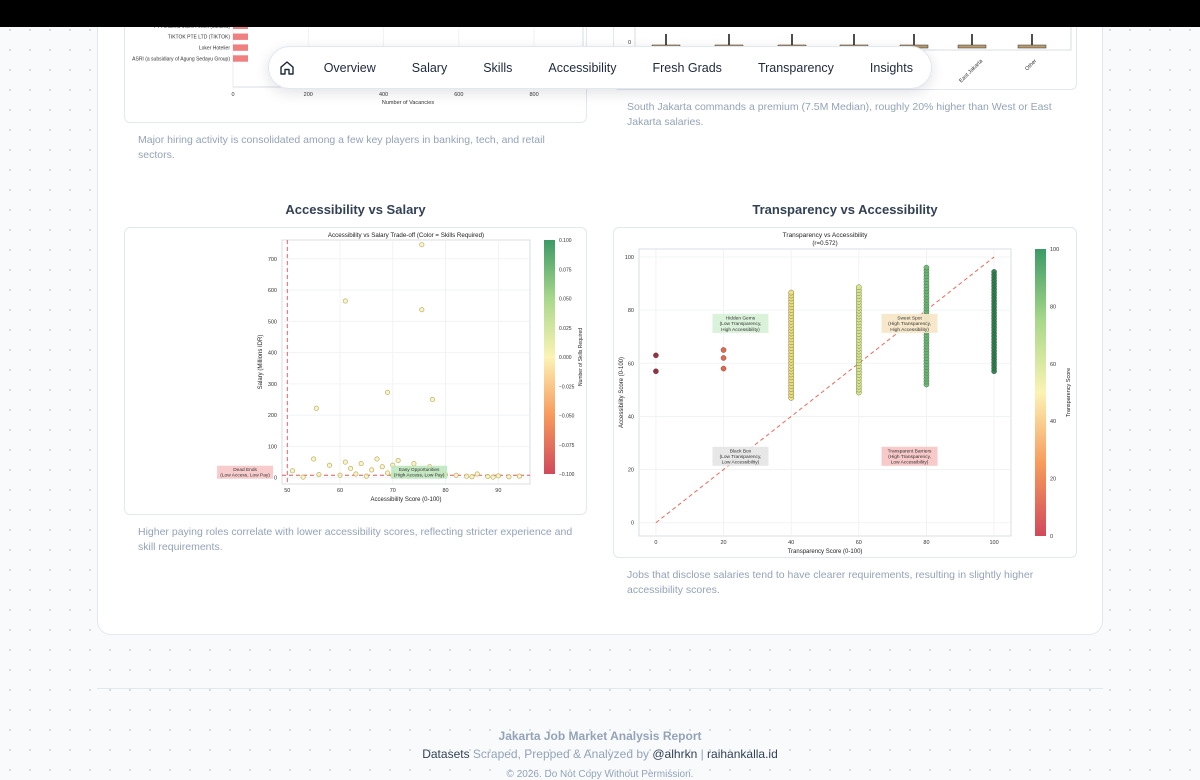 The height and width of the screenshot is (780, 1200). I want to click on as-y-tick-label: 0, so click(275, 479).